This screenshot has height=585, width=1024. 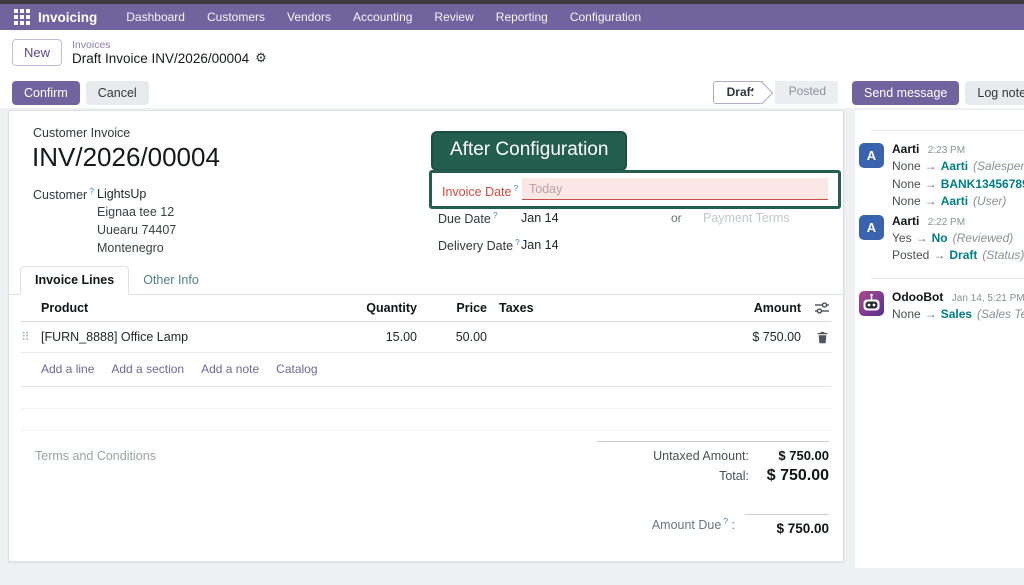 What do you see at coordinates (122, 194) in the screenshot?
I see `customer-name-value: LightsUp` at bounding box center [122, 194].